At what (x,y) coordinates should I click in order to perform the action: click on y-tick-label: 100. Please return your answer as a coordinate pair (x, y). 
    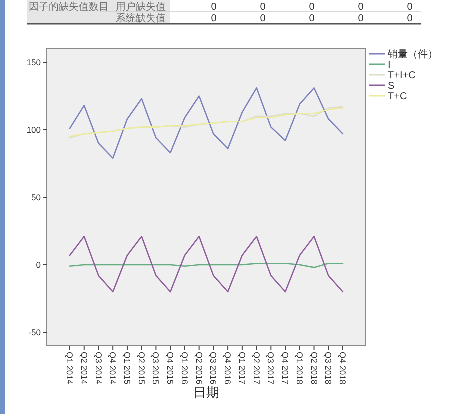
    Looking at the image, I should click on (34, 129).